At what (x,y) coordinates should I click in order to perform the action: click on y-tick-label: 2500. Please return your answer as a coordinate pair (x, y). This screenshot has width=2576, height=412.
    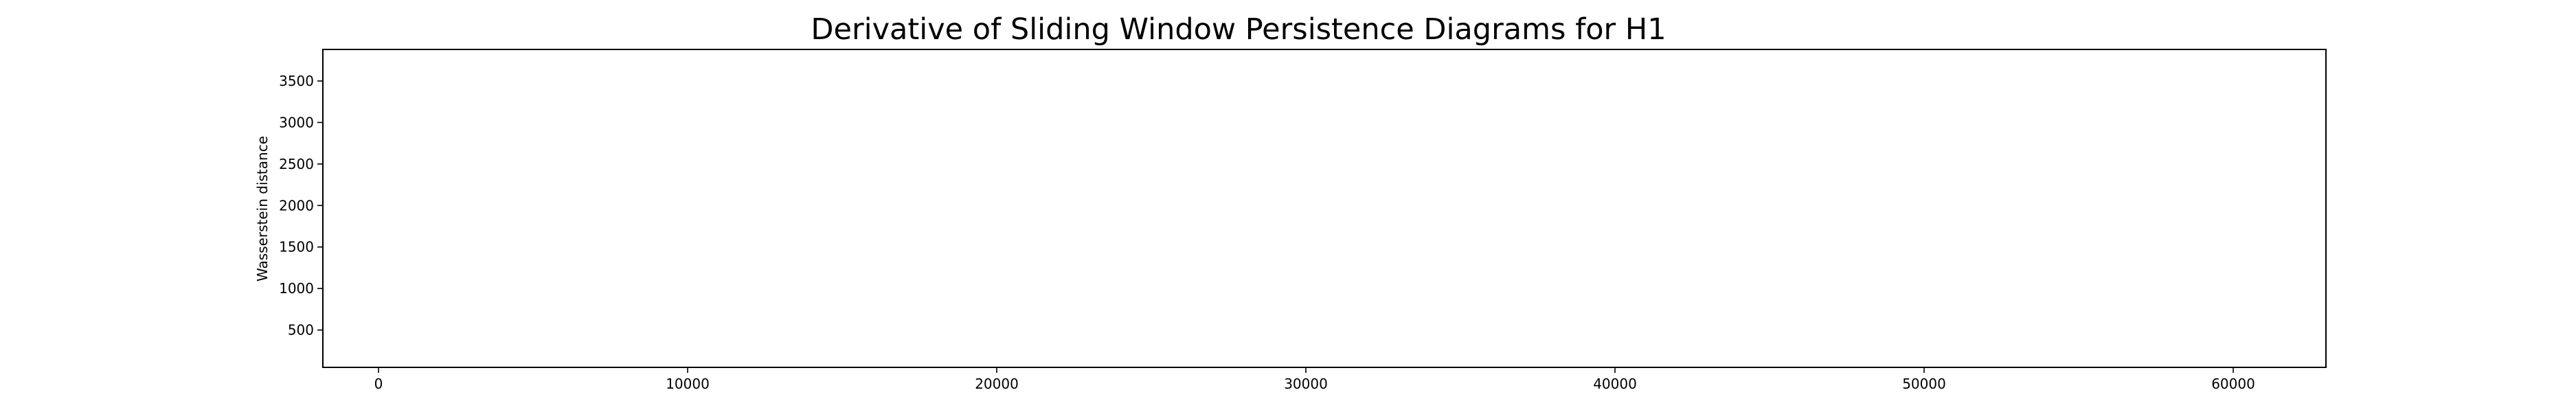
    Looking at the image, I should click on (296, 164).